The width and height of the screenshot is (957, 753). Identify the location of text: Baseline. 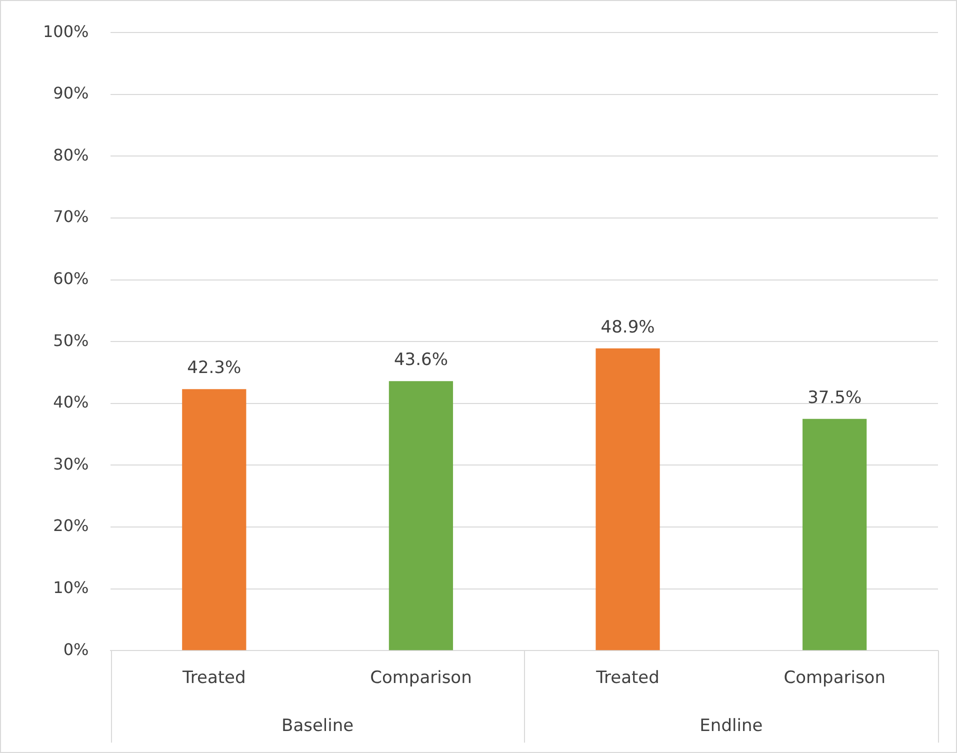
(318, 726).